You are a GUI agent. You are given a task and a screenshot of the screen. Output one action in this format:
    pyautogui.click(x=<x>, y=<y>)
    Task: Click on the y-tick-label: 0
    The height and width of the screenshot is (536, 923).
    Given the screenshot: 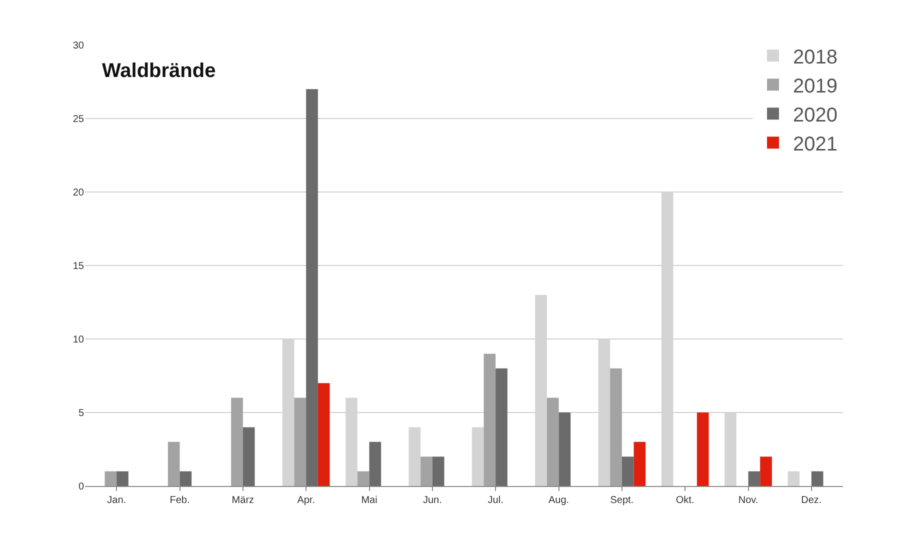 What is the action you would take?
    pyautogui.click(x=81, y=487)
    